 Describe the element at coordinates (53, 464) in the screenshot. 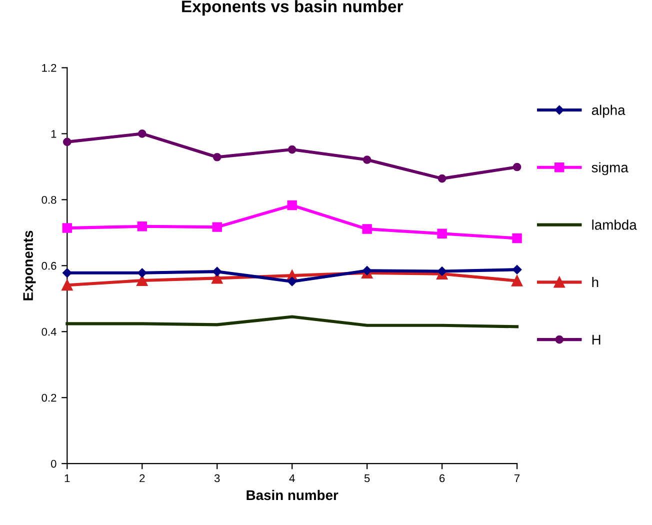

I see `y-tick-label: 0` at that location.